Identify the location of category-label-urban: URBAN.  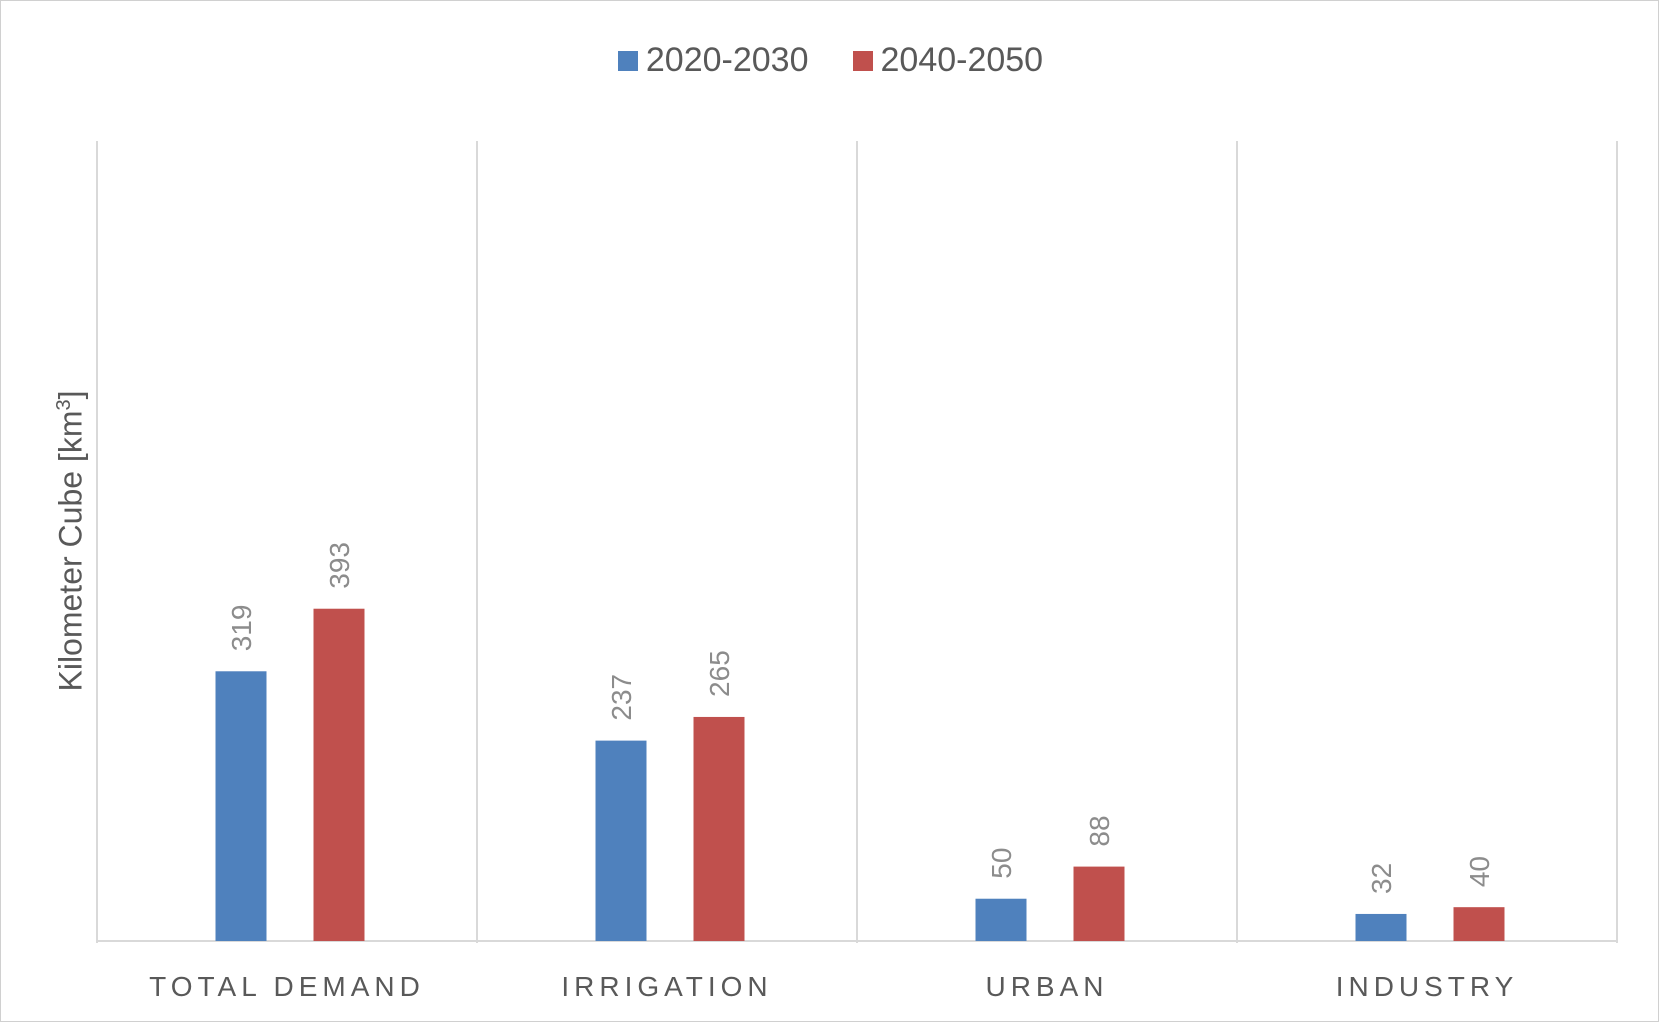
(1046, 986).